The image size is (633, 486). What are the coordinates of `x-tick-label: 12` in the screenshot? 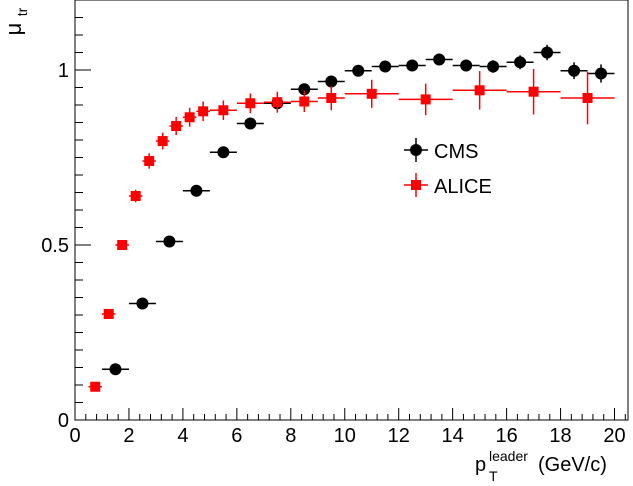 It's located at (399, 436).